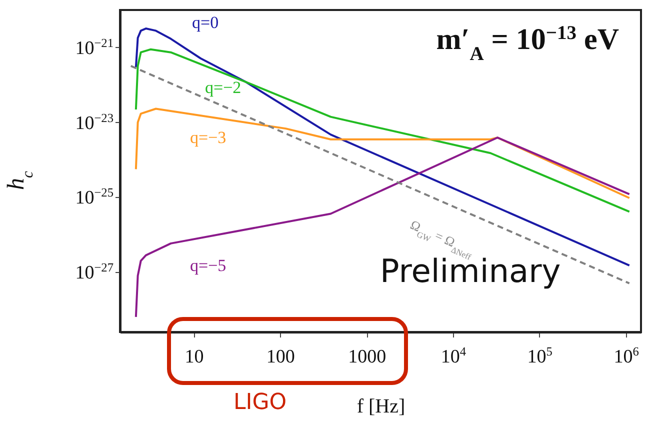 The height and width of the screenshot is (431, 654). Describe the element at coordinates (280, 357) in the screenshot. I see `x-tick-label: 100` at that location.